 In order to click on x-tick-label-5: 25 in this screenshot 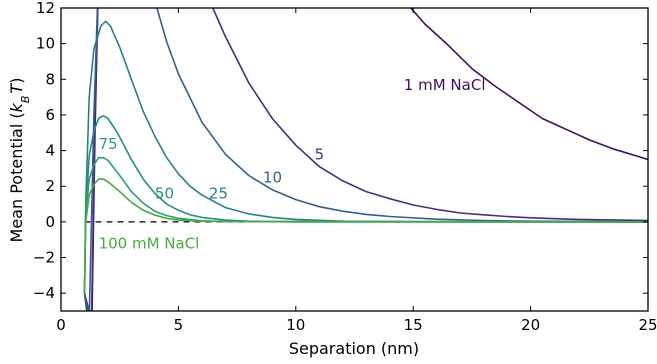, I will do `click(647, 325)`.